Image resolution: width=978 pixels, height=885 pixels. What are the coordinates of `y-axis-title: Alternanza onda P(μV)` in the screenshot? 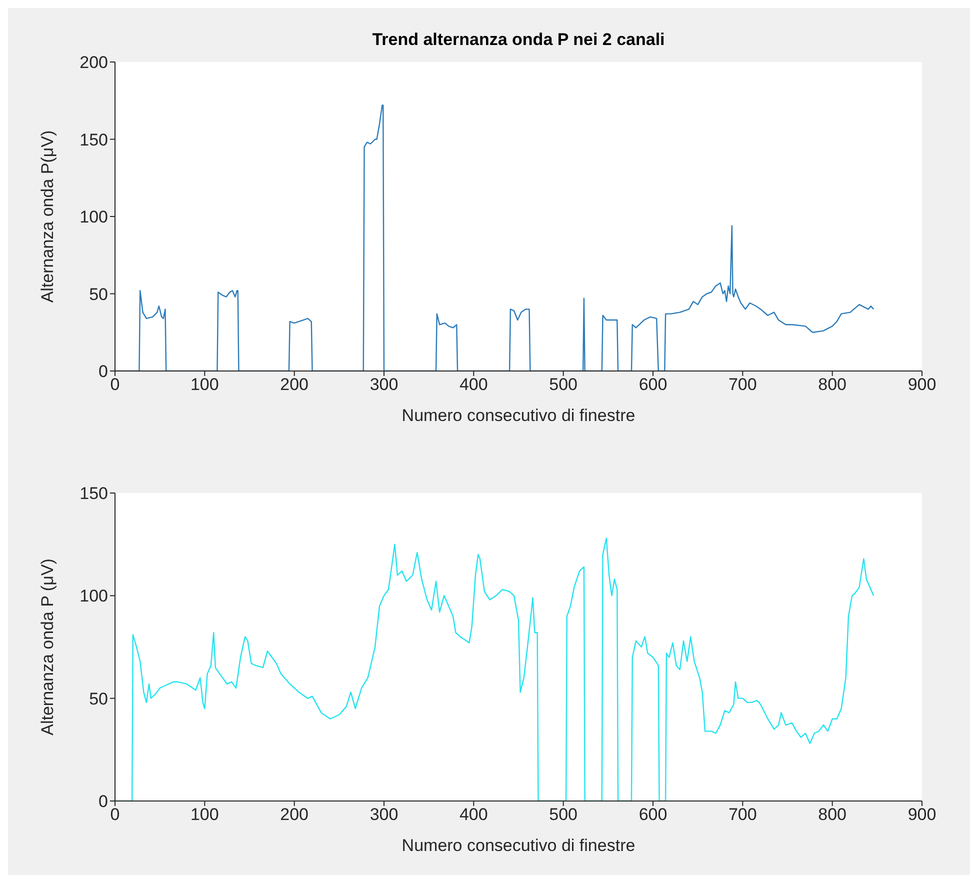 It's located at (48, 216).